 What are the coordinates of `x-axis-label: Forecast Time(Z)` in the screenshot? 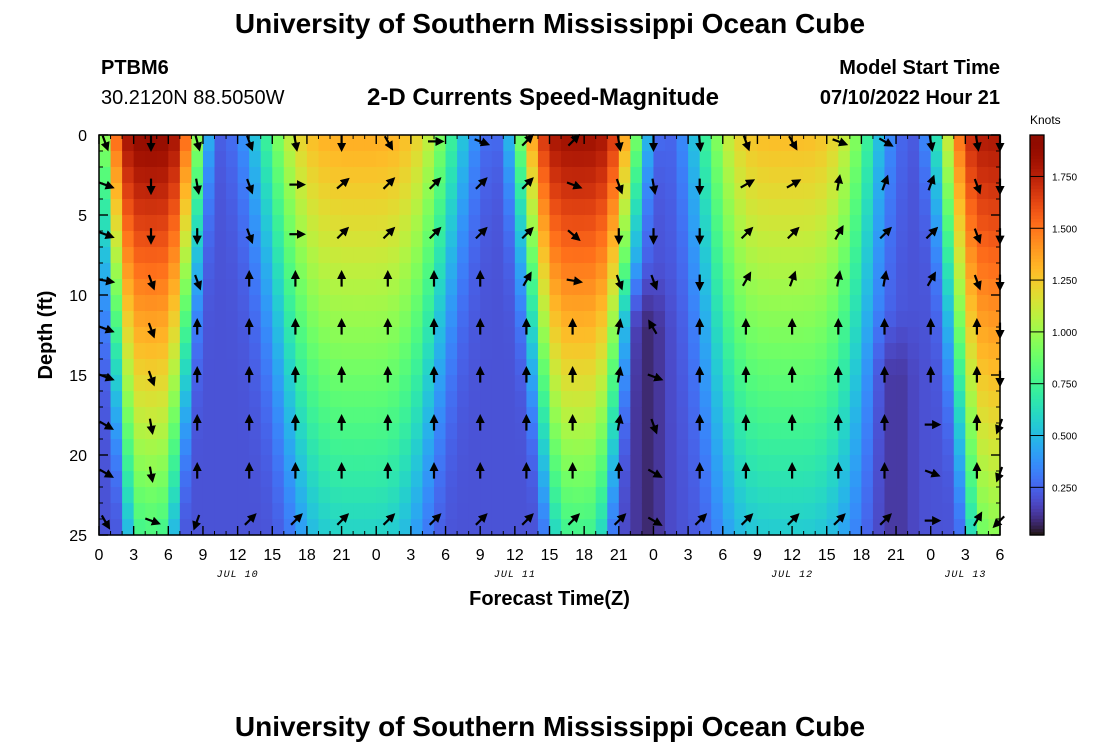 It's located at (549, 599).